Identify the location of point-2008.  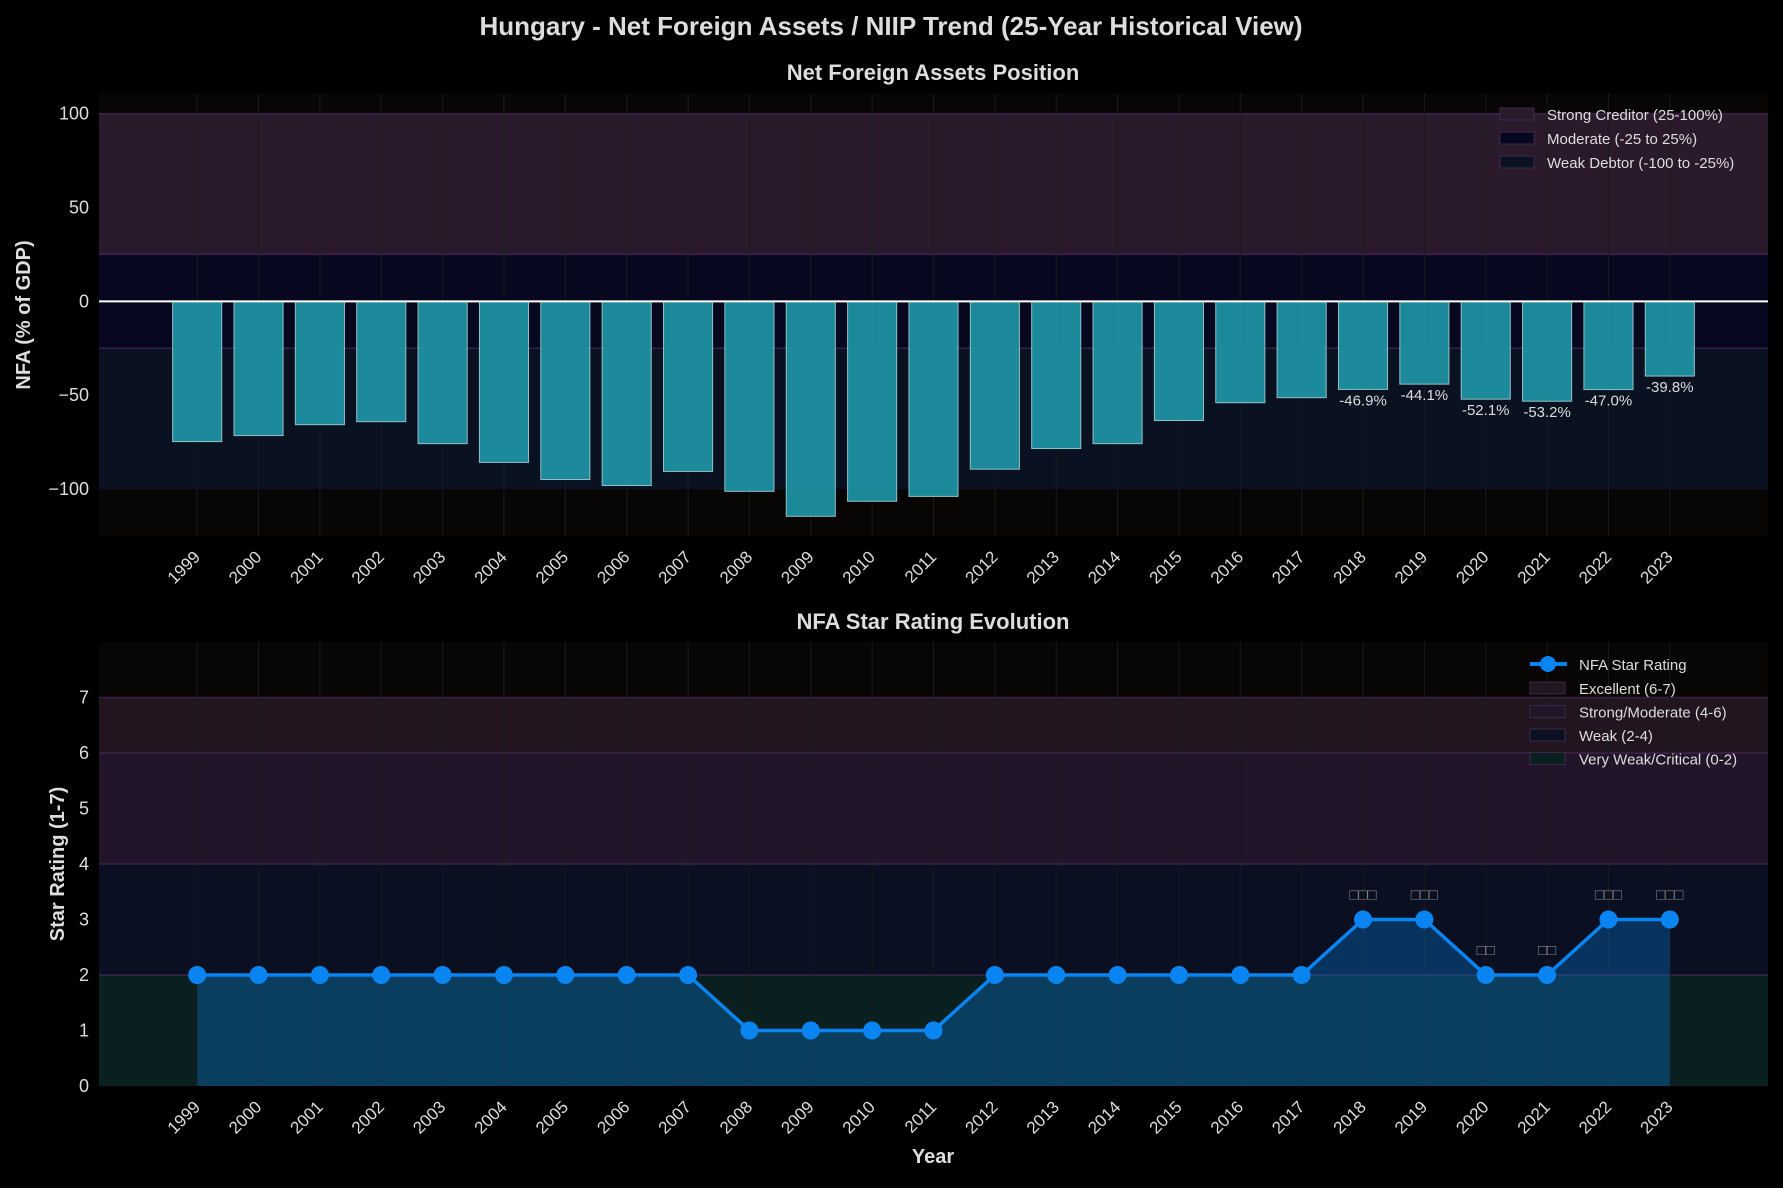
(749, 1030).